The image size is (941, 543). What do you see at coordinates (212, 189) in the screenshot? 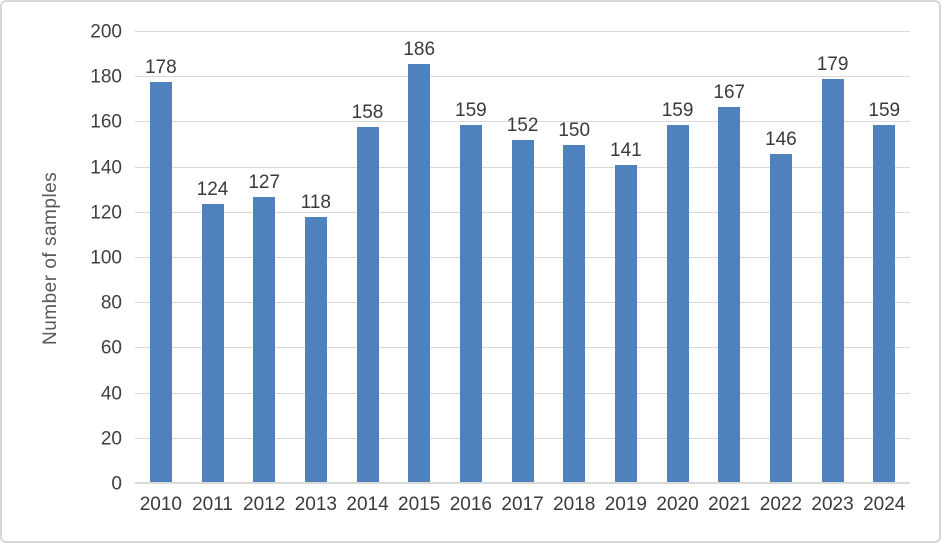
I see `bar-value-label: 124` at bounding box center [212, 189].